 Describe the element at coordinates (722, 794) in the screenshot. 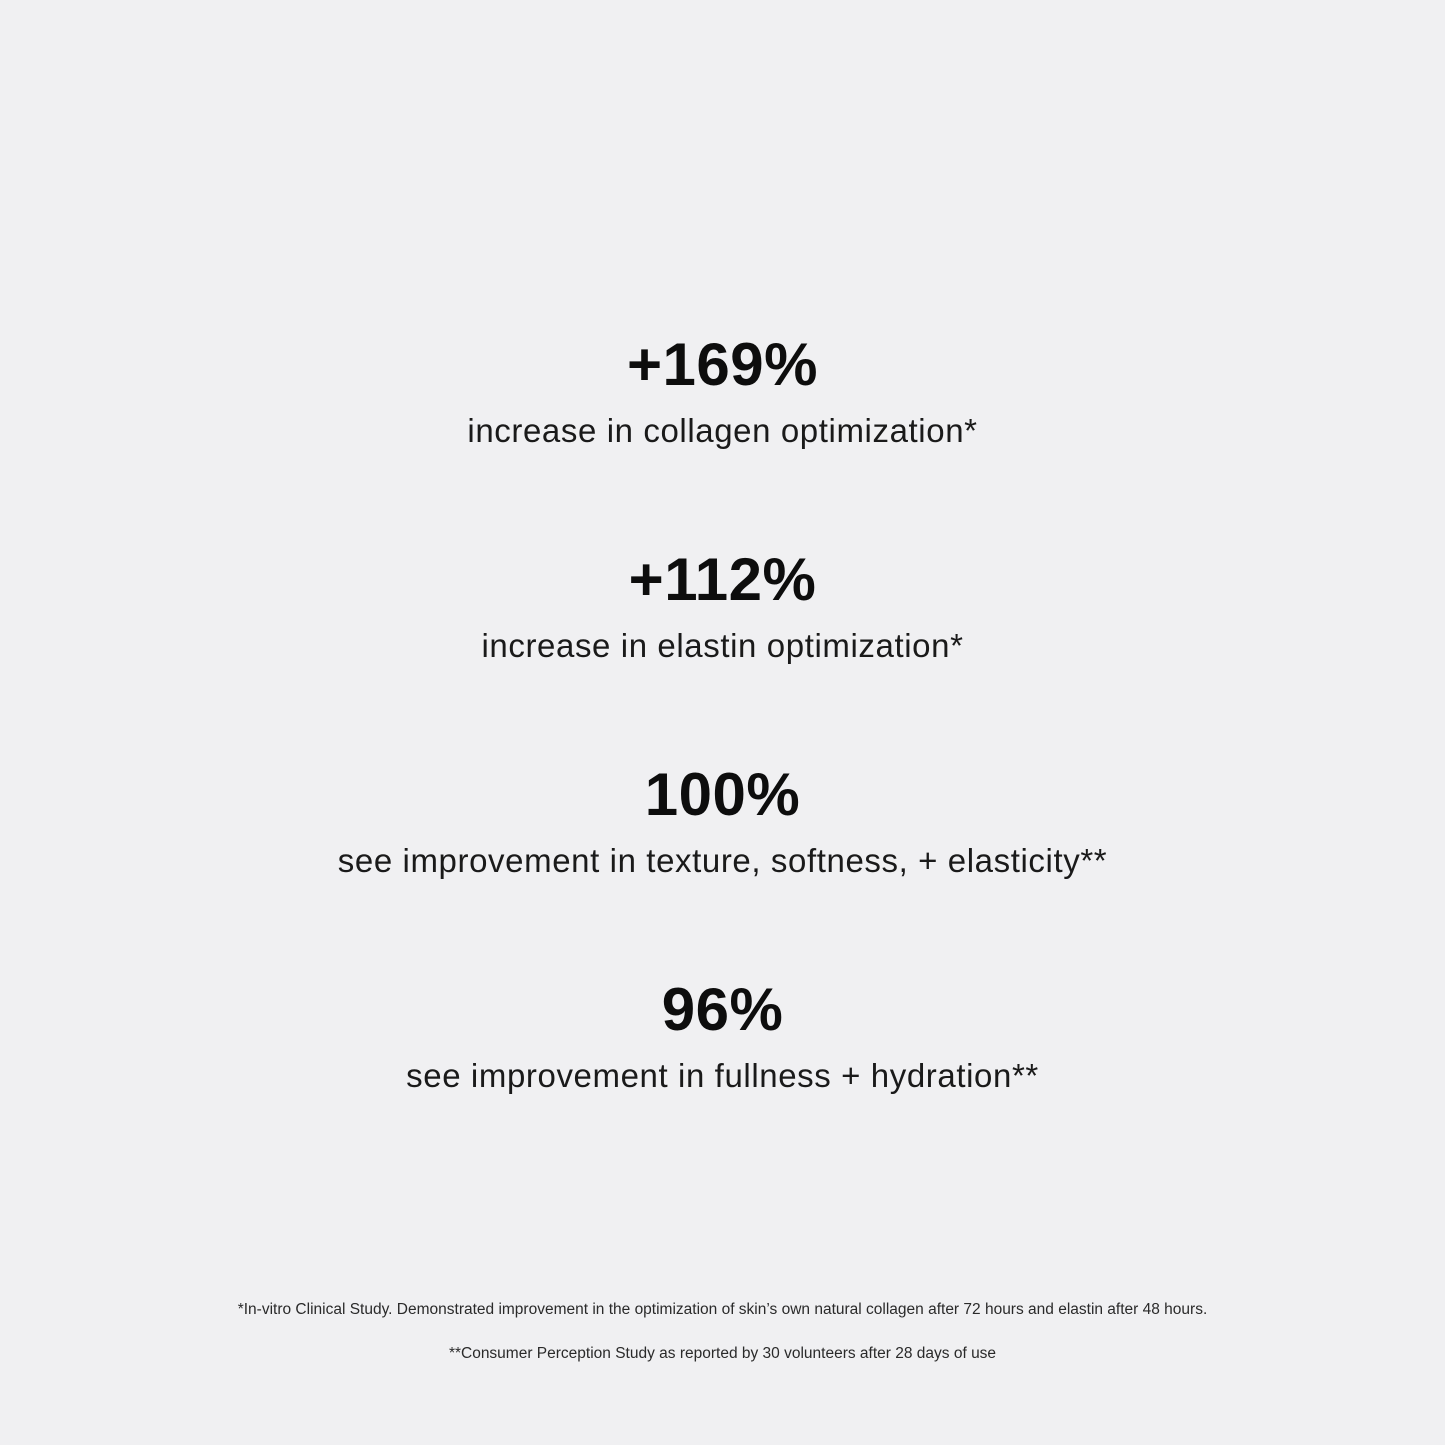

I see `stat-value: 100%` at that location.